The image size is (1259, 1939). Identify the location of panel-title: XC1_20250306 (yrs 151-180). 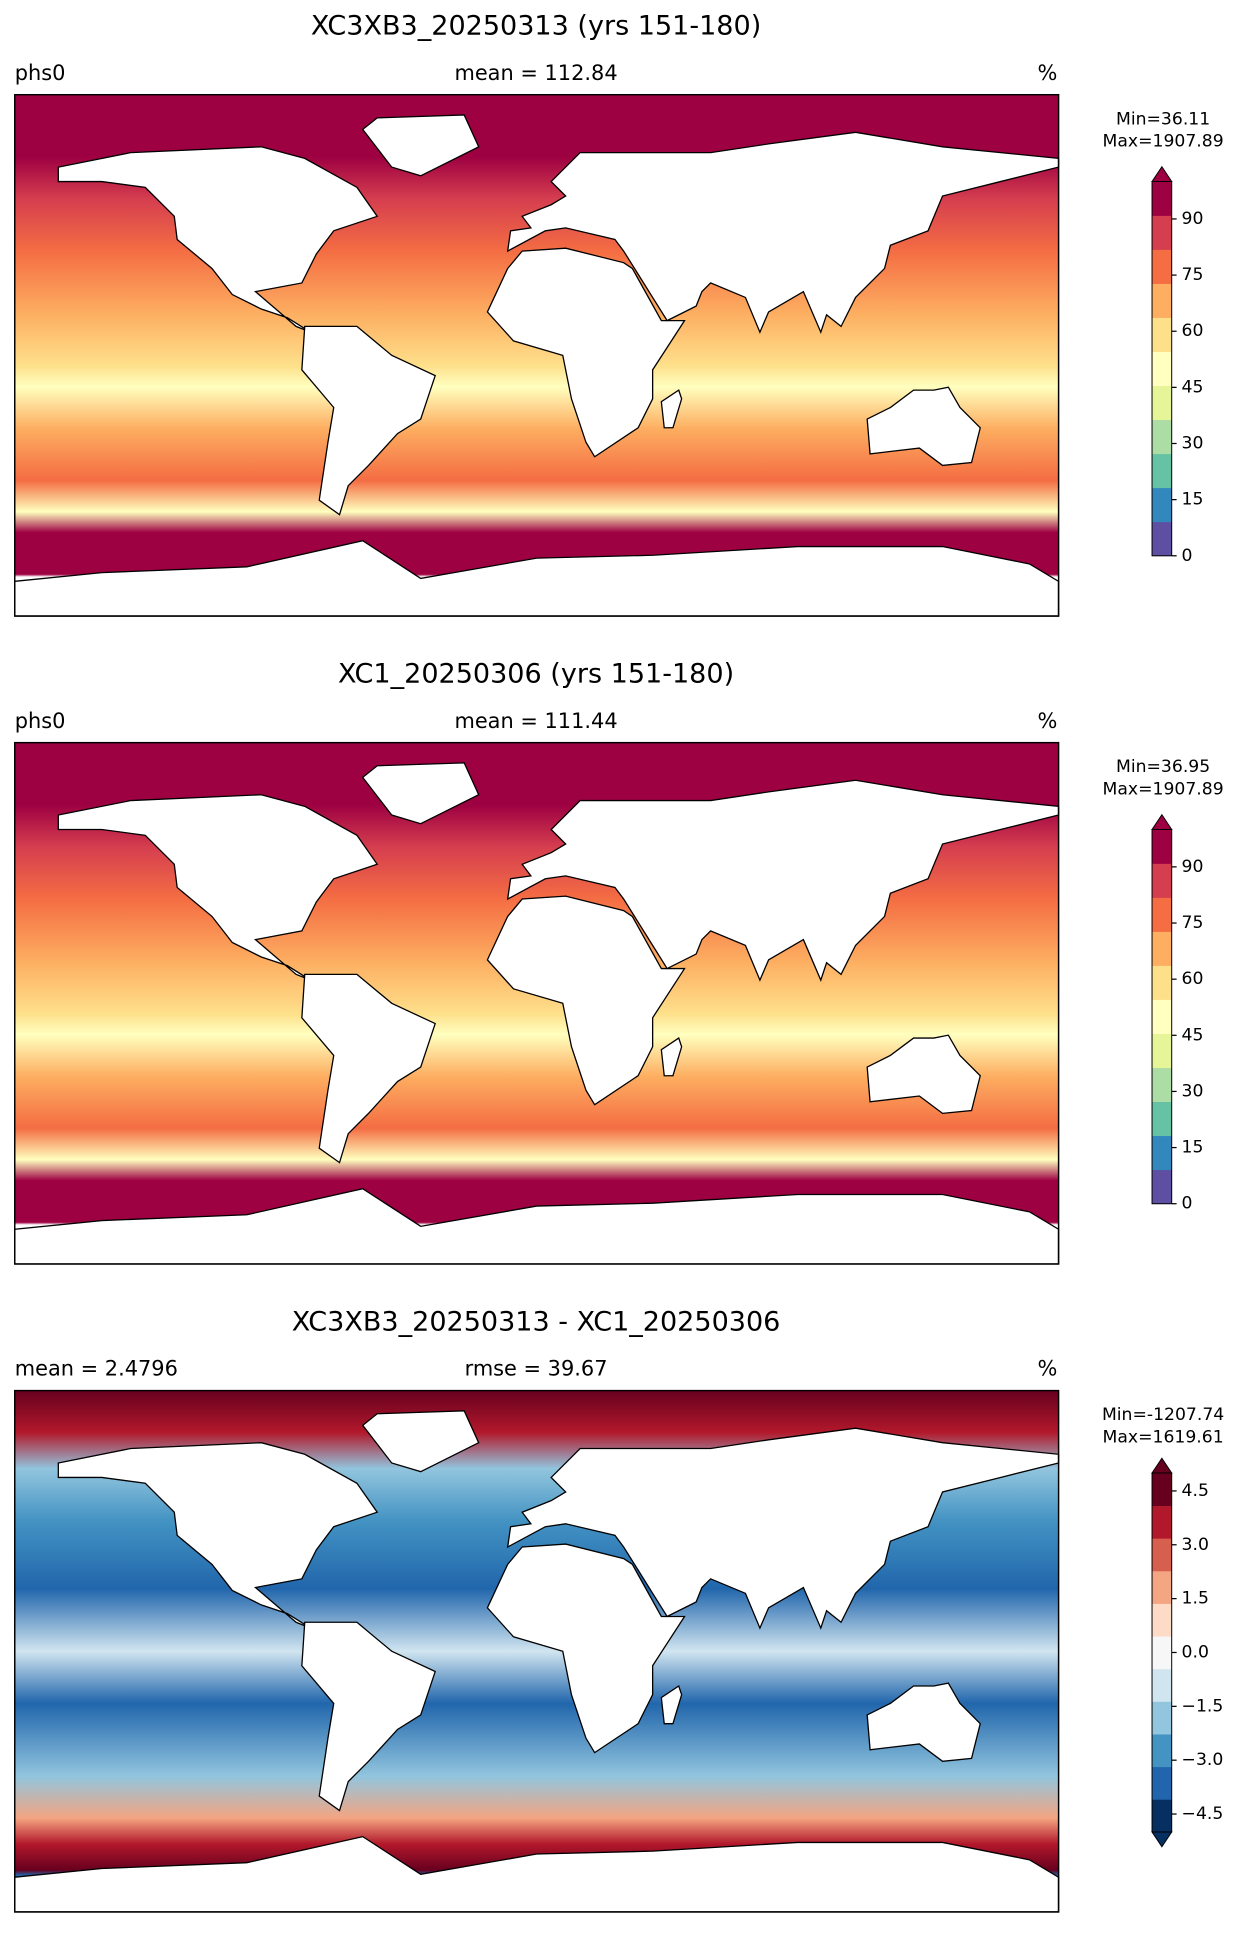
(536, 674).